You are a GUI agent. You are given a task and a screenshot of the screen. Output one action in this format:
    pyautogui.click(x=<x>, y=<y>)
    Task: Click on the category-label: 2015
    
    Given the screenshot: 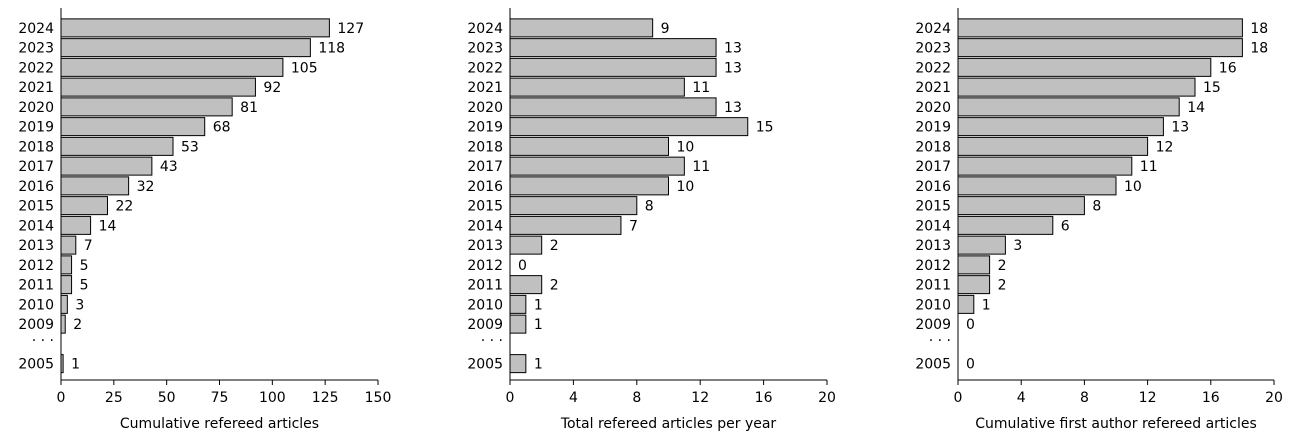 What is the action you would take?
    pyautogui.click(x=933, y=207)
    